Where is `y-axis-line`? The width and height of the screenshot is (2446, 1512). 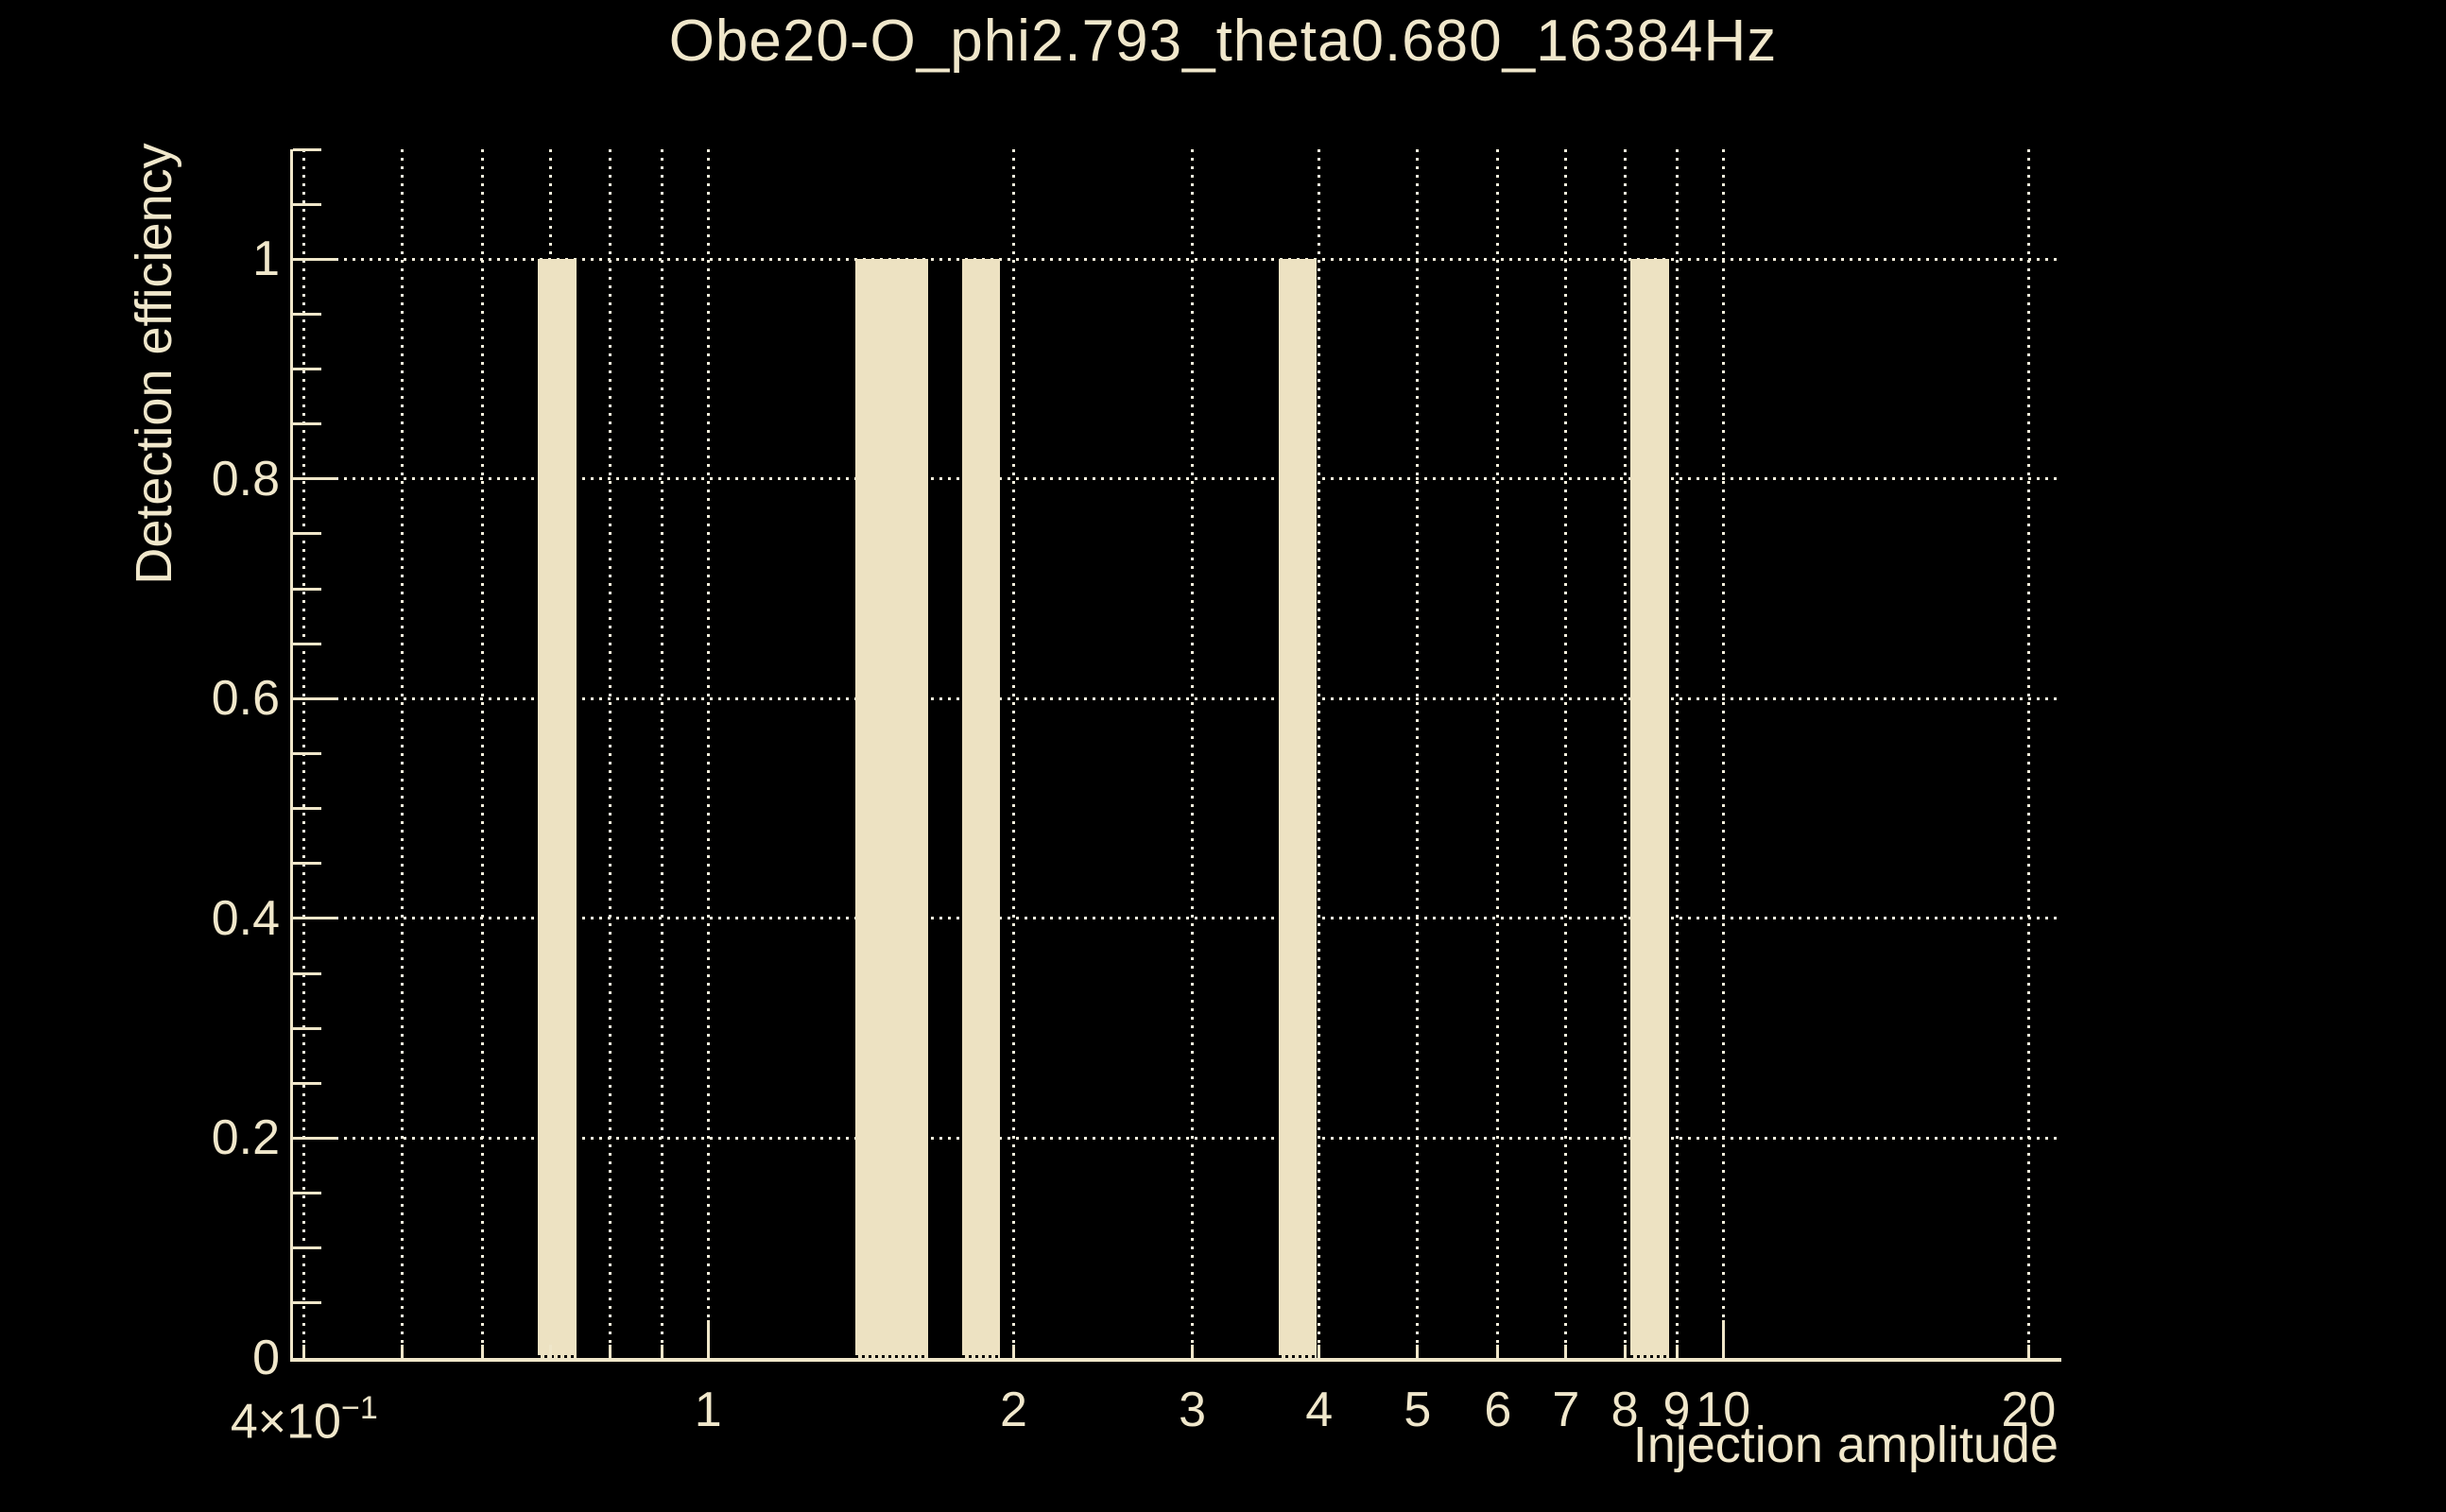
y-axis-line is located at coordinates (291, 755).